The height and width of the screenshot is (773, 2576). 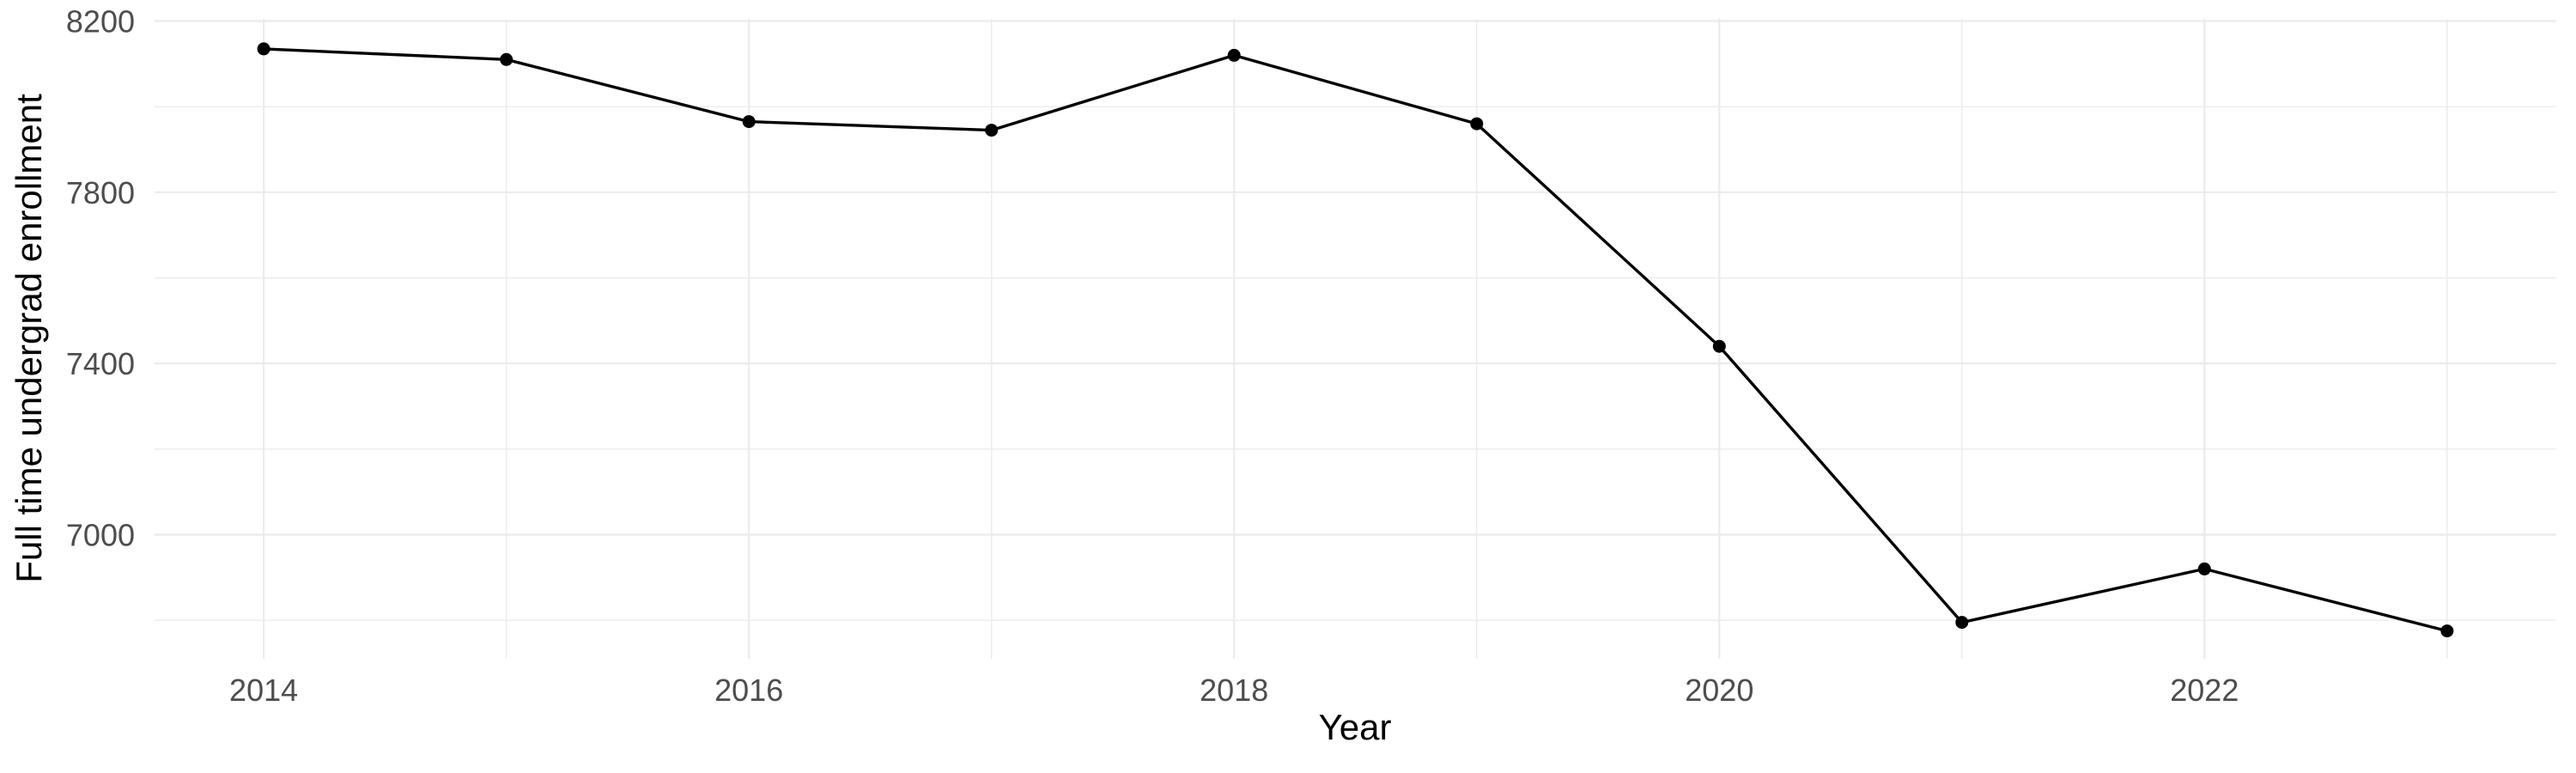 I want to click on y-axis-title: Full time undergrad enrollment, so click(x=29, y=338).